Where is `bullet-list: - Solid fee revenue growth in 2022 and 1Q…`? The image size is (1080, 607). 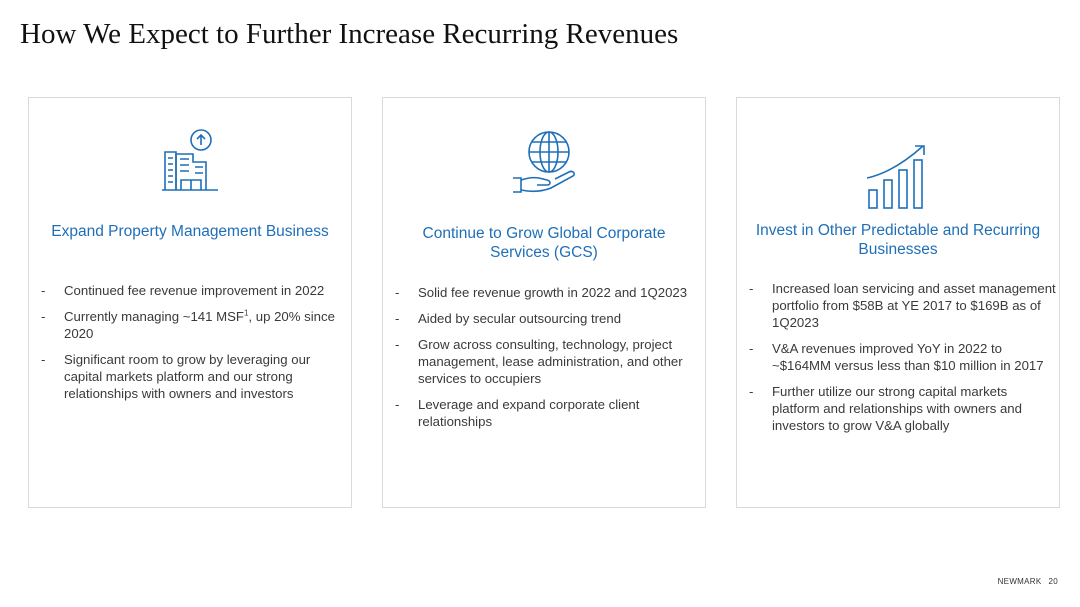
bullet-list: - Solid fee revenue growth in 2022 and 1Q… is located at coordinates (544, 361).